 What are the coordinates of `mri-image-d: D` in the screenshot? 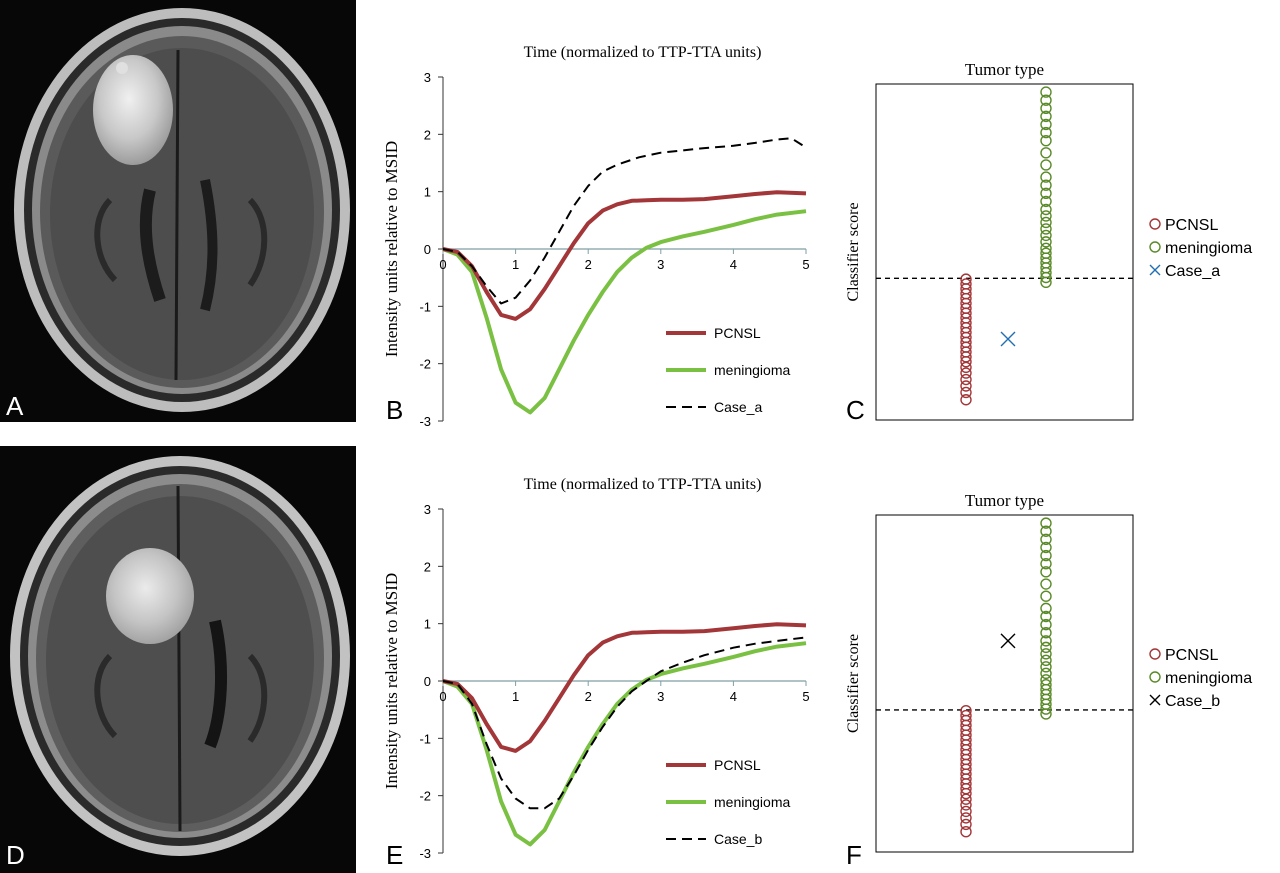 It's located at (178, 659).